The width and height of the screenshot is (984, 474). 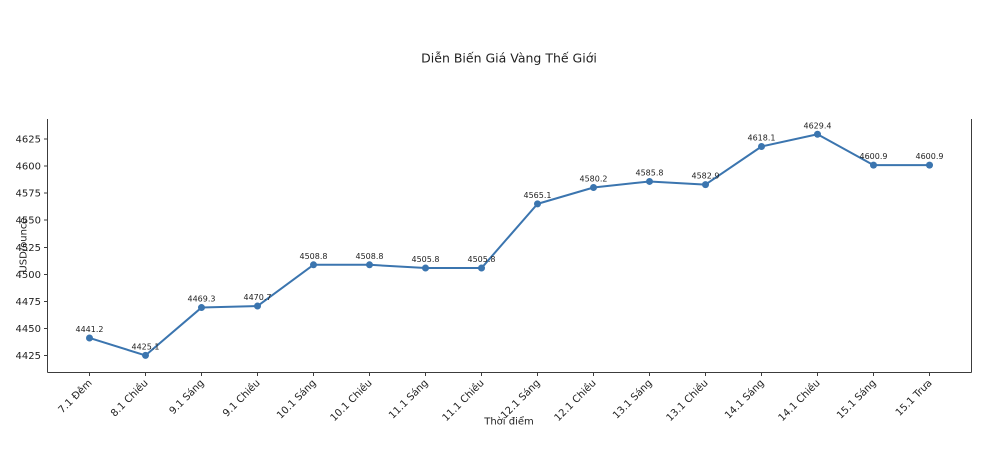 I want to click on x-tick-label: 12.1 Sáng, so click(x=520, y=399).